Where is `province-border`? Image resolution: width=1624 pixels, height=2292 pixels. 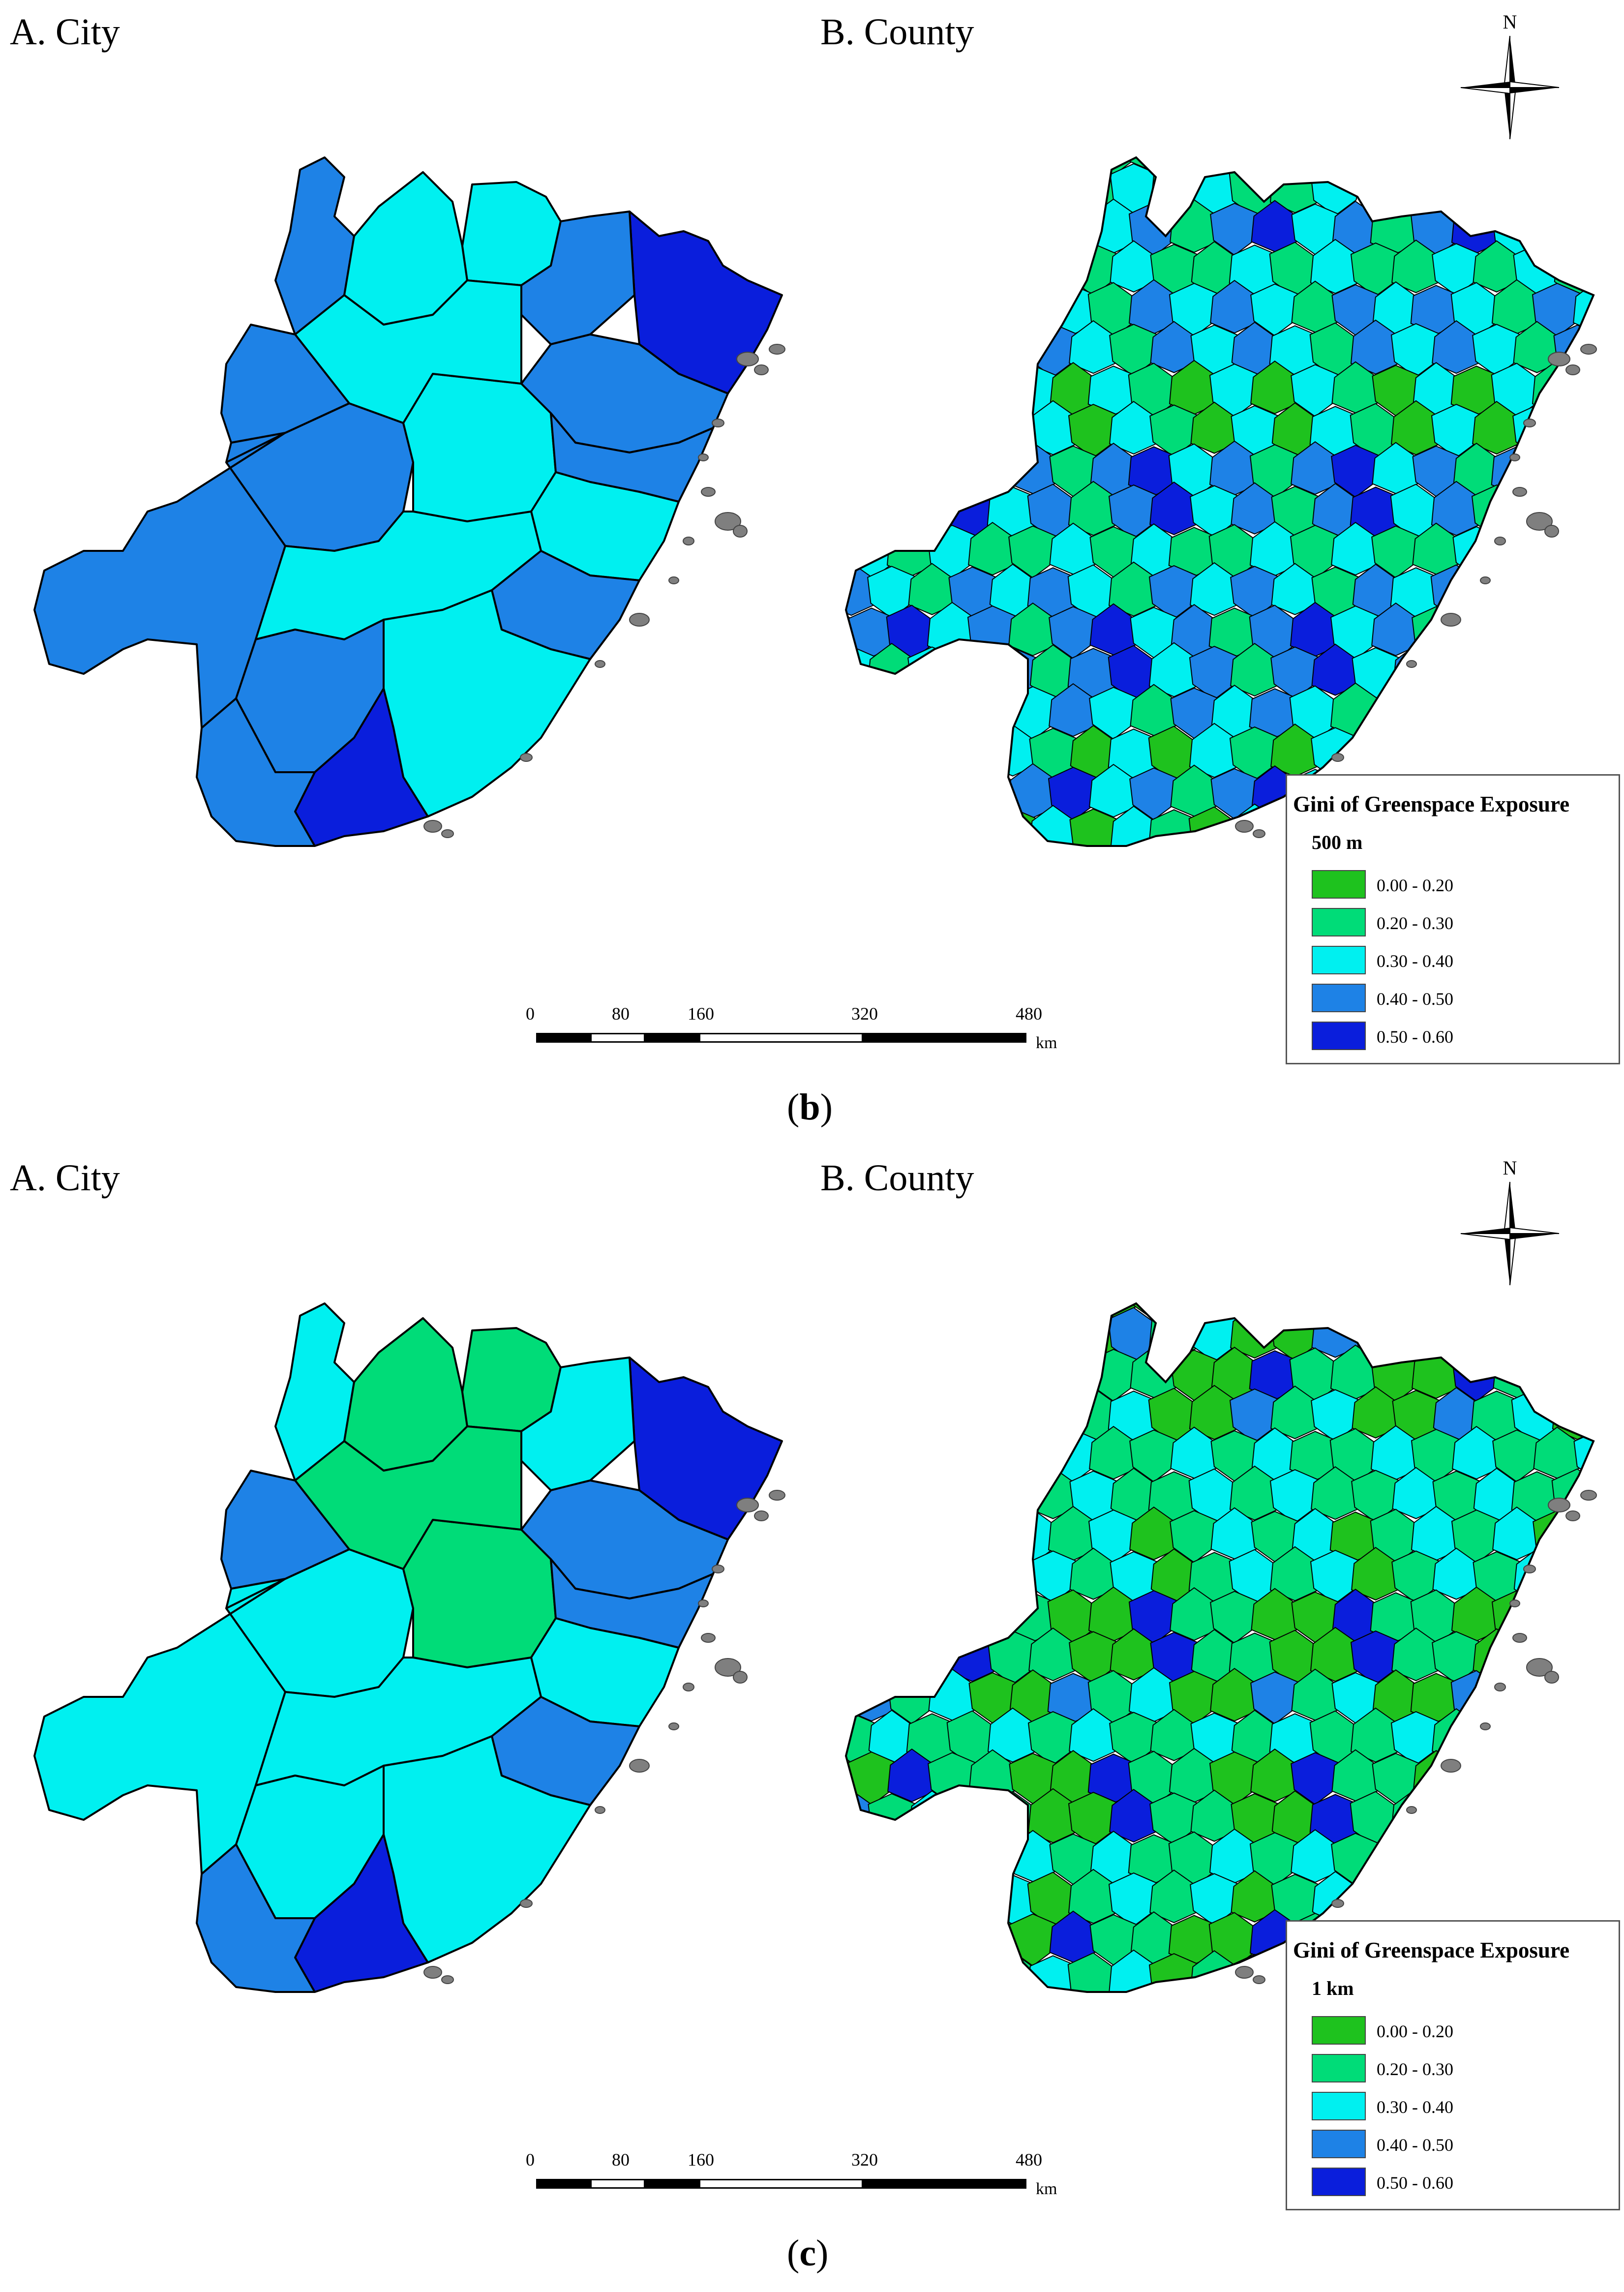
province-border is located at coordinates (1219, 1647).